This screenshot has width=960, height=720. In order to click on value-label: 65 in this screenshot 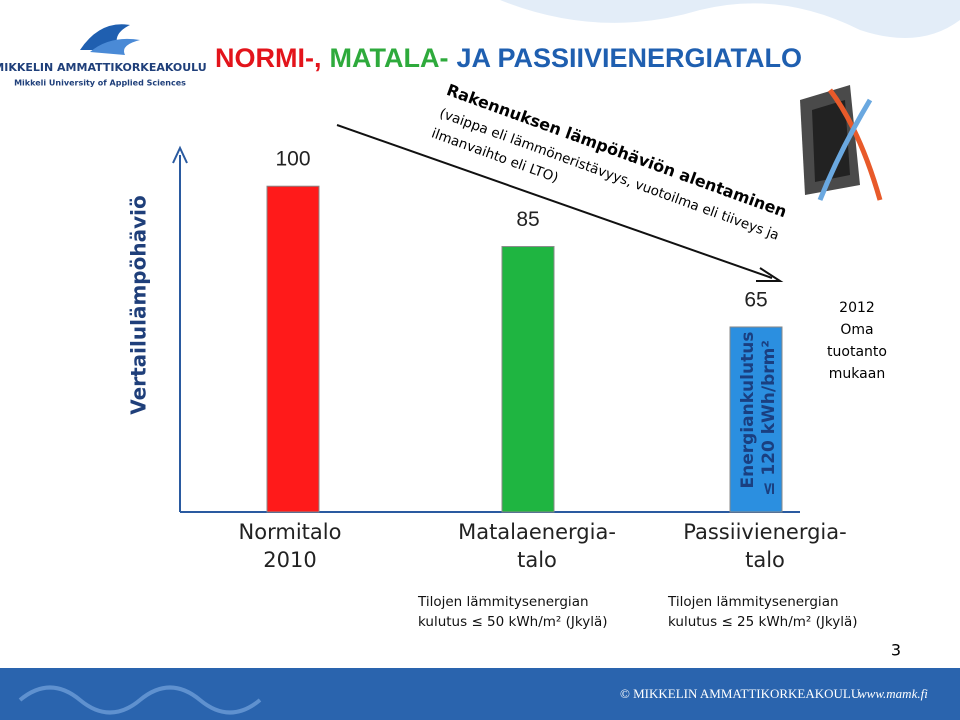, I will do `click(755, 300)`.